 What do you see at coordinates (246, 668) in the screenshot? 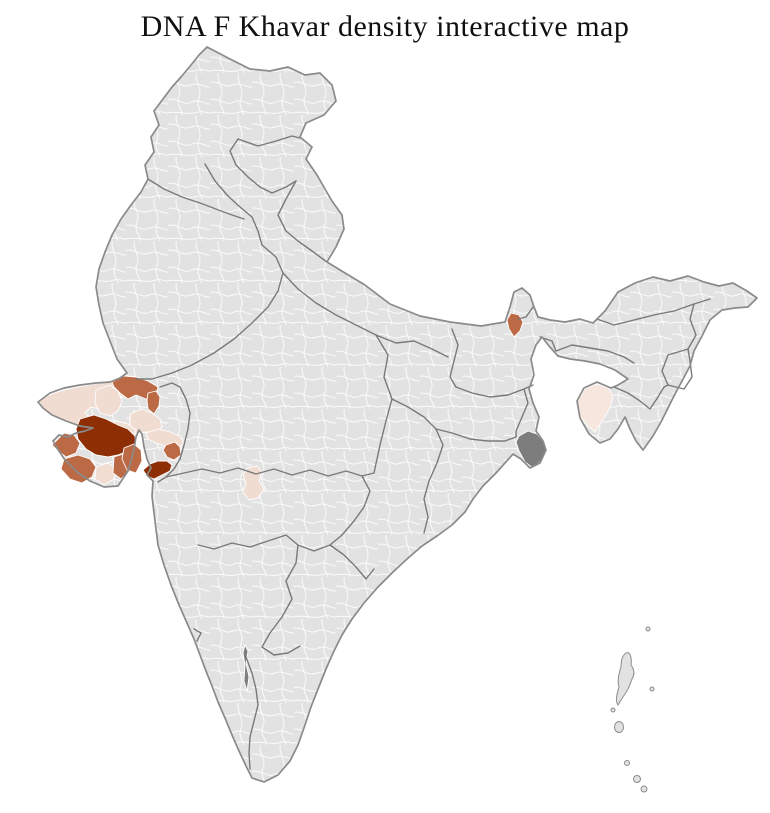
I see `district-kerala-backwaters` at bounding box center [246, 668].